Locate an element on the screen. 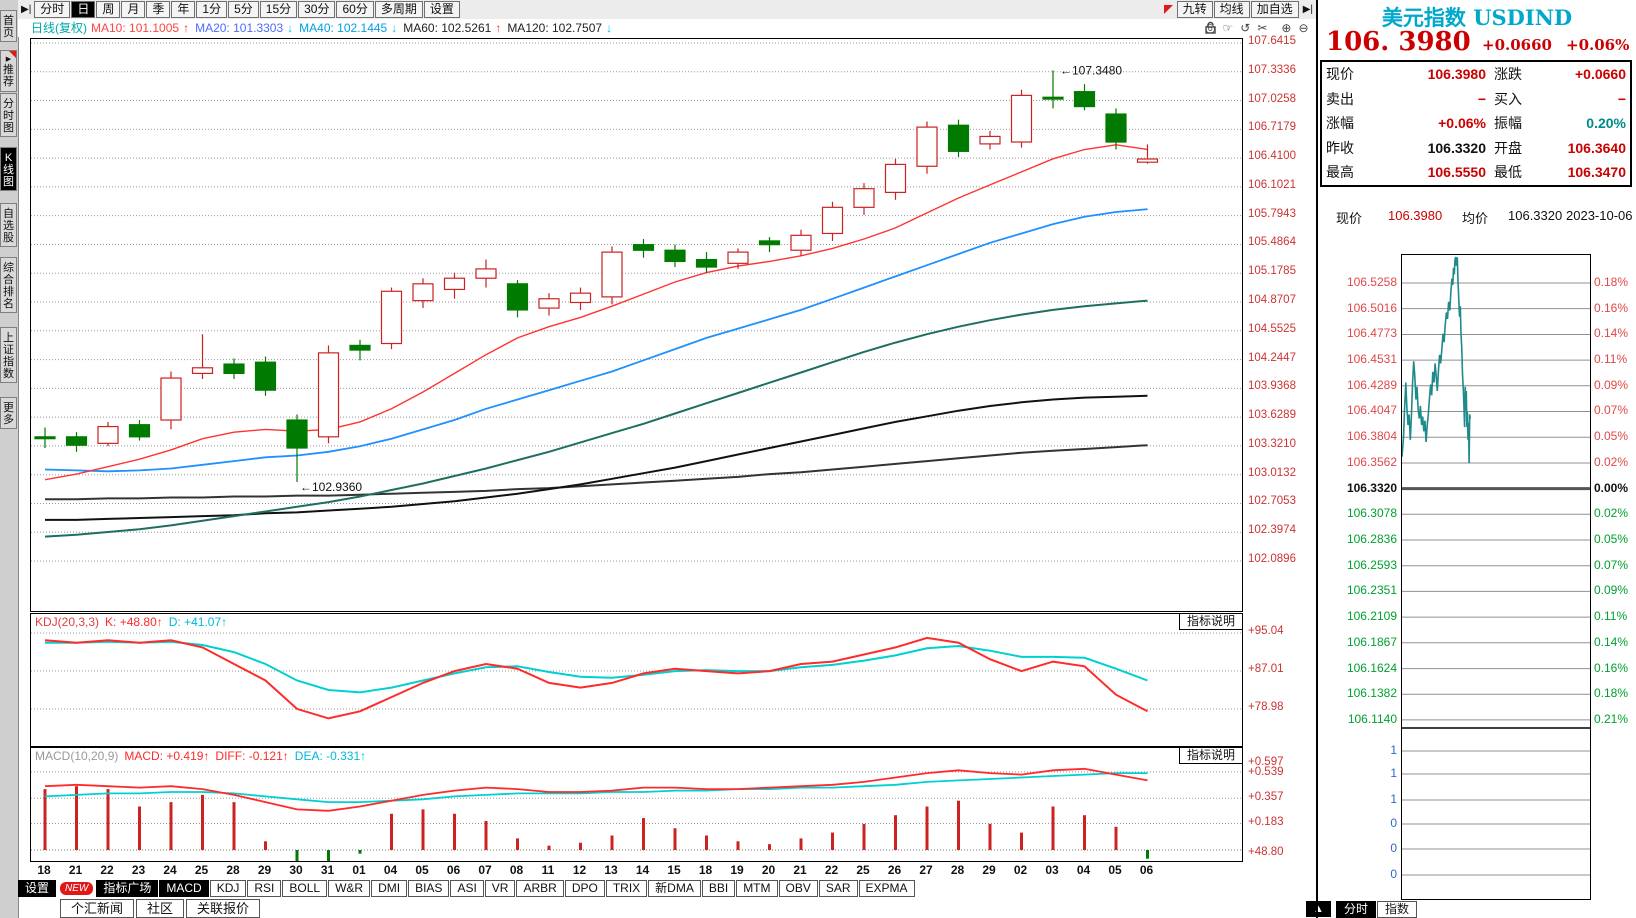  eye-icon: ◎ is located at coordinates (1210, 28).